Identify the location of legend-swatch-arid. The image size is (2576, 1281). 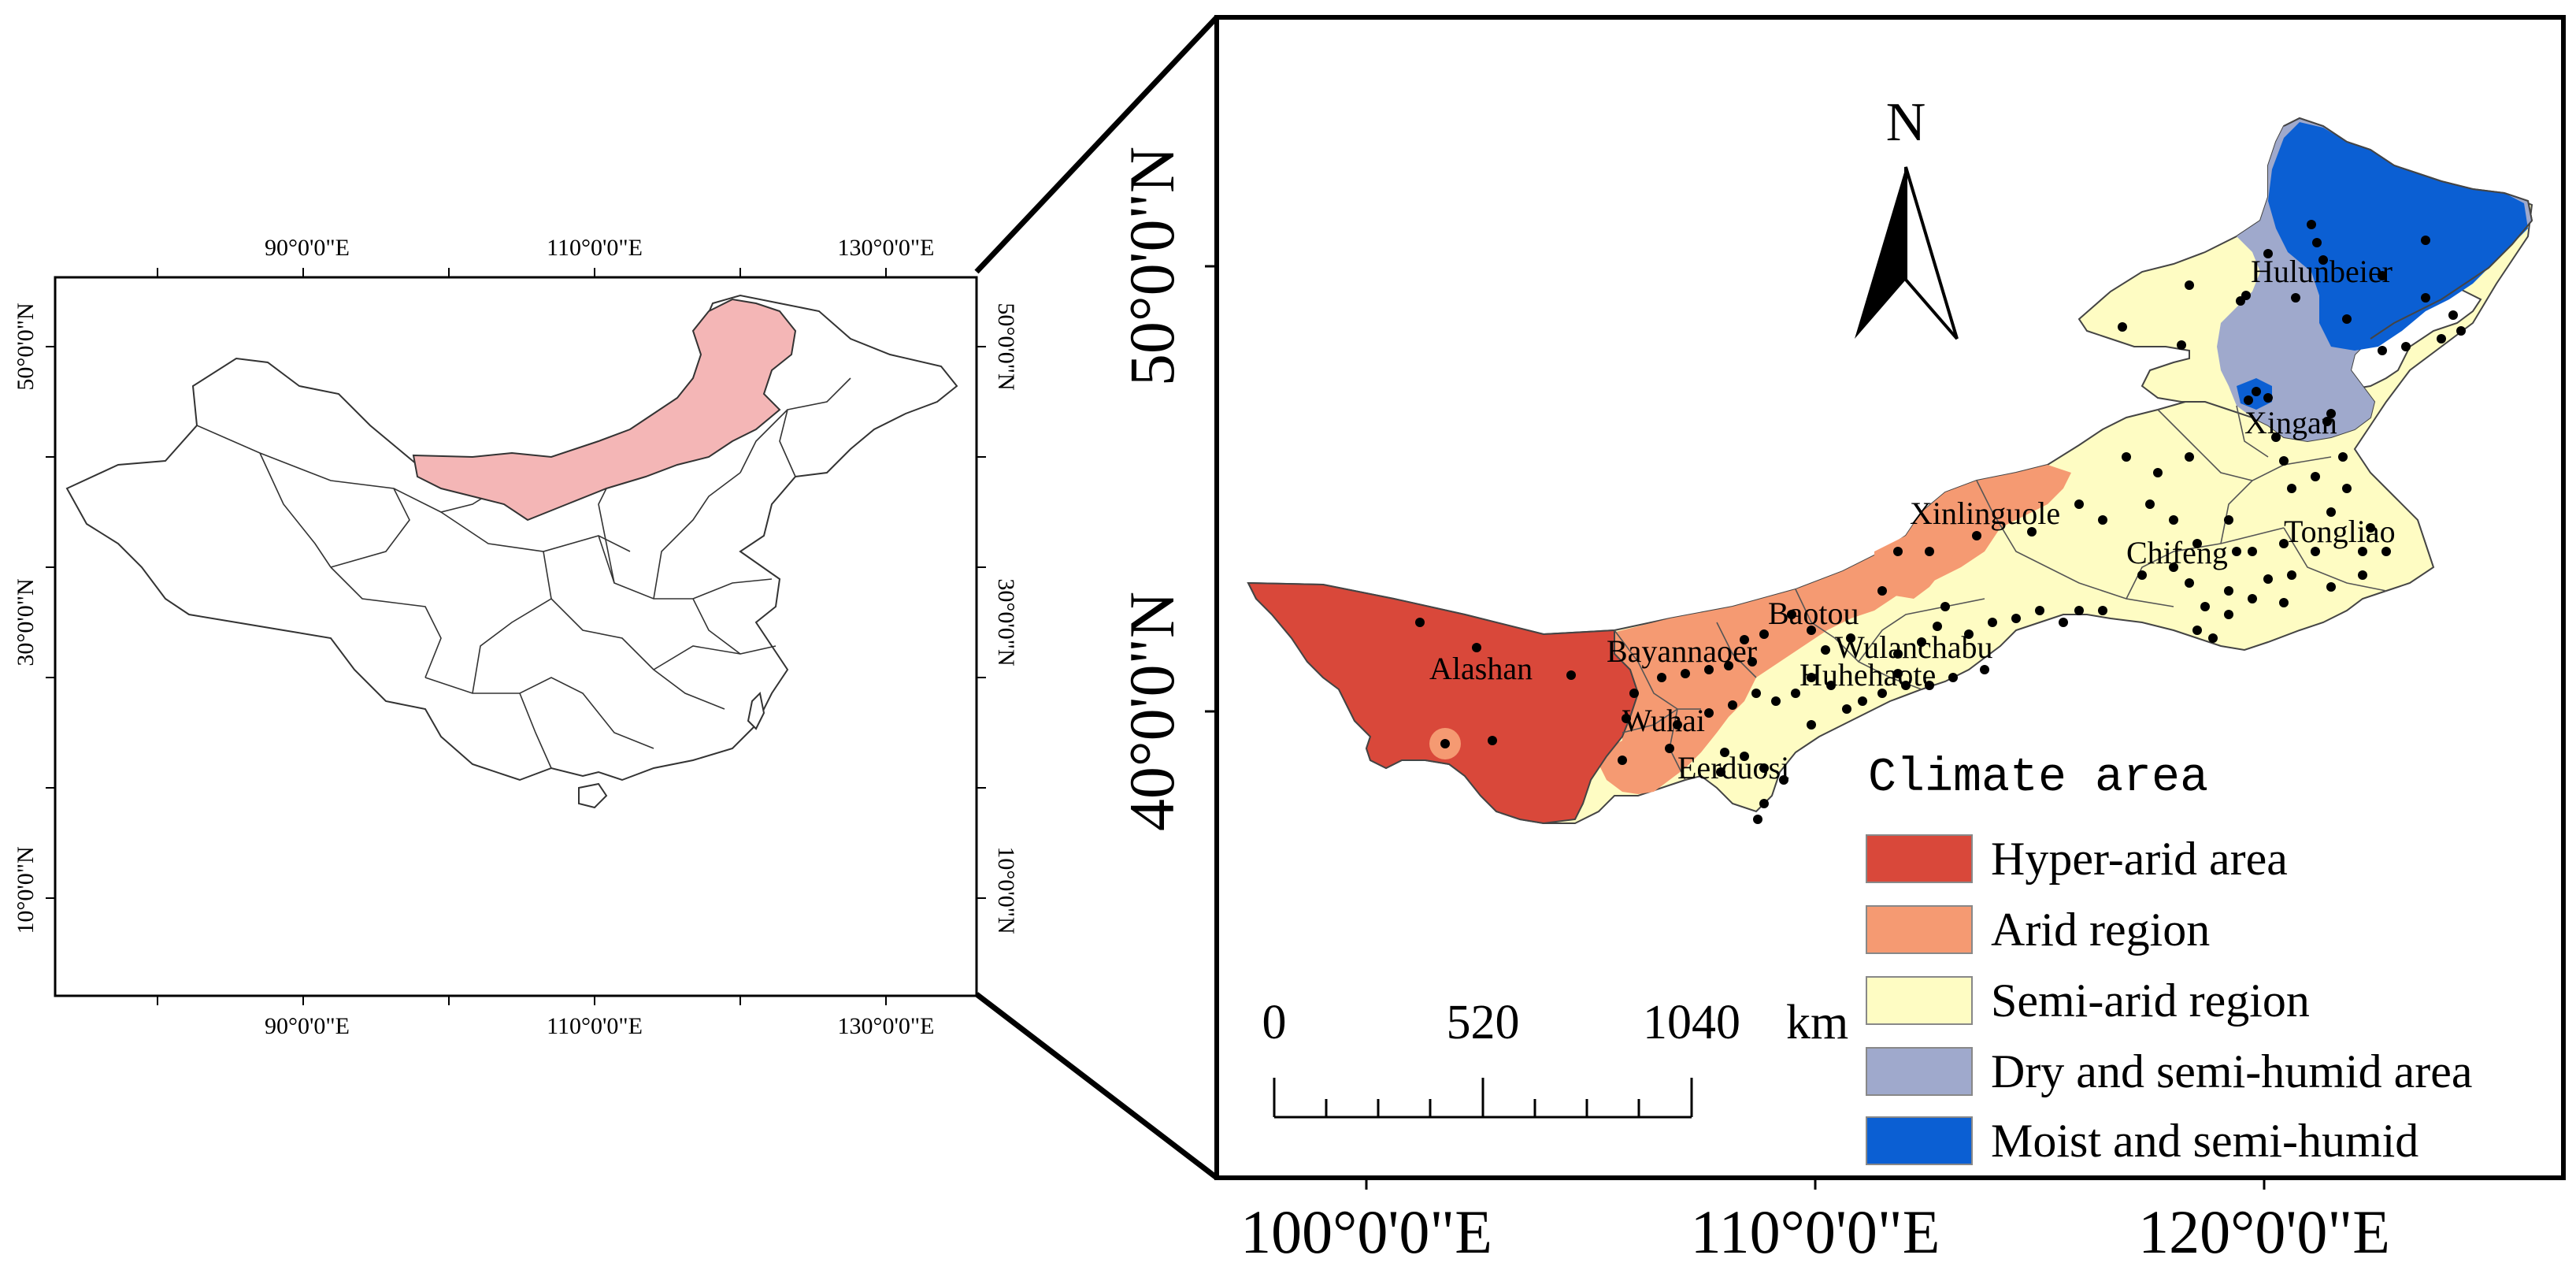
(1919, 930).